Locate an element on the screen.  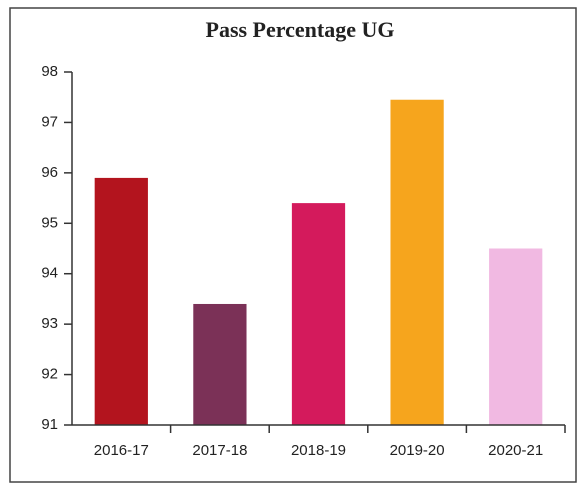
x-tick-label: 2017-18 is located at coordinates (219, 450).